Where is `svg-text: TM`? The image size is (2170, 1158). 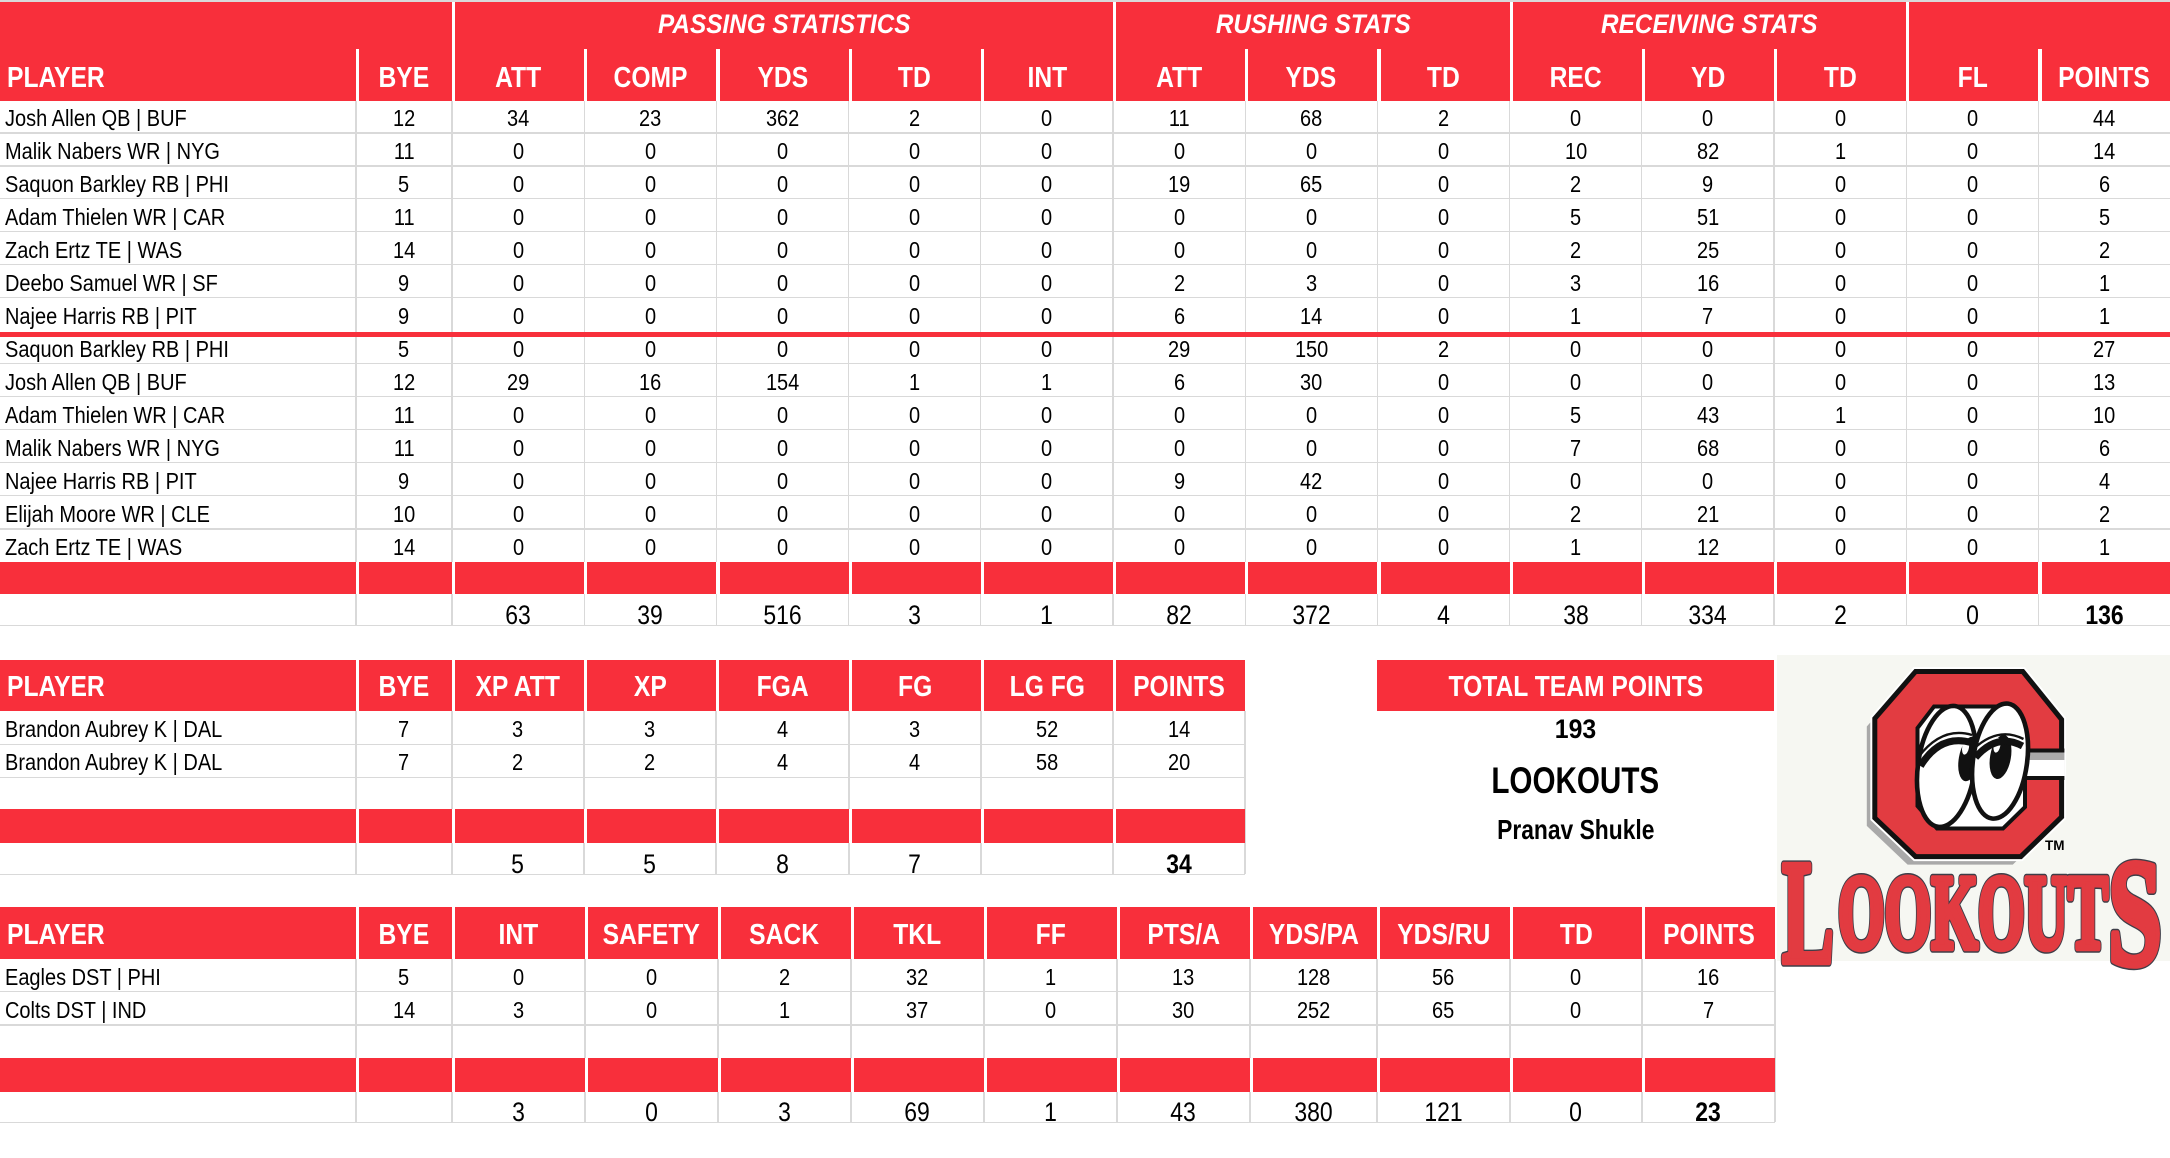
svg-text: TM is located at coordinates (2055, 845).